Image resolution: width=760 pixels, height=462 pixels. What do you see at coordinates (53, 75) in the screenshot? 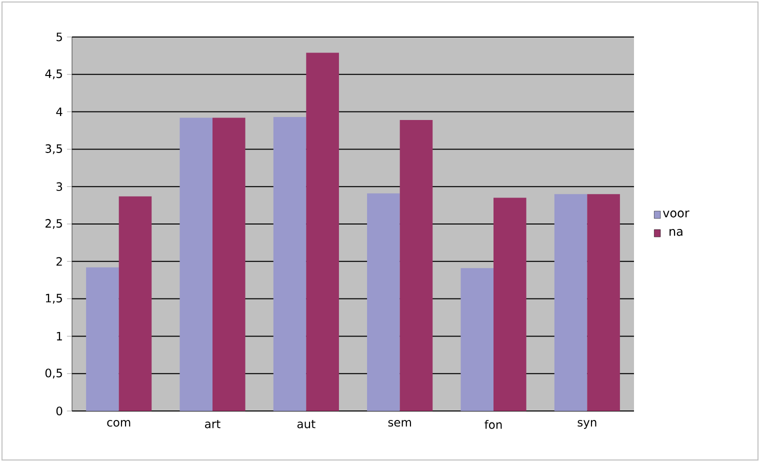
I see `y-tick-label: 4,5` at bounding box center [53, 75].